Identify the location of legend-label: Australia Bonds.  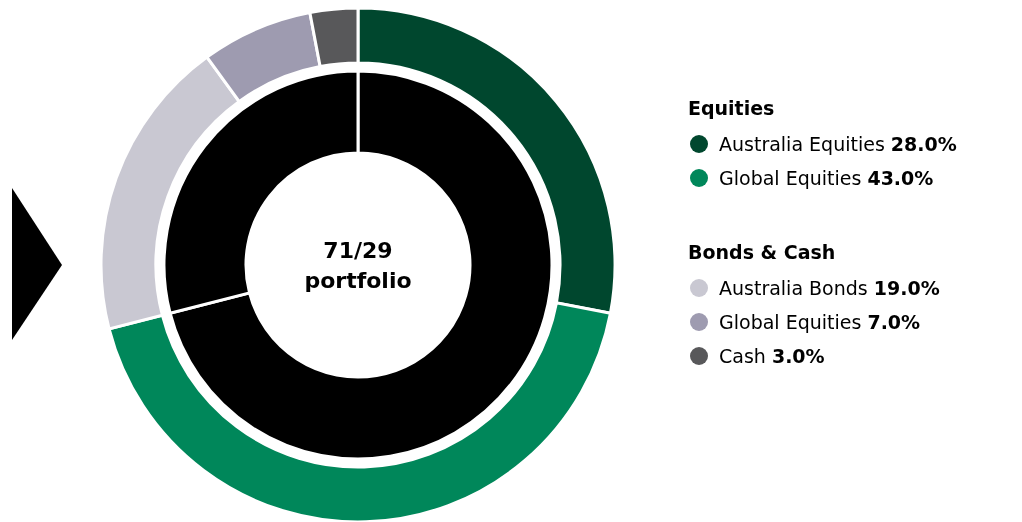
(793, 288).